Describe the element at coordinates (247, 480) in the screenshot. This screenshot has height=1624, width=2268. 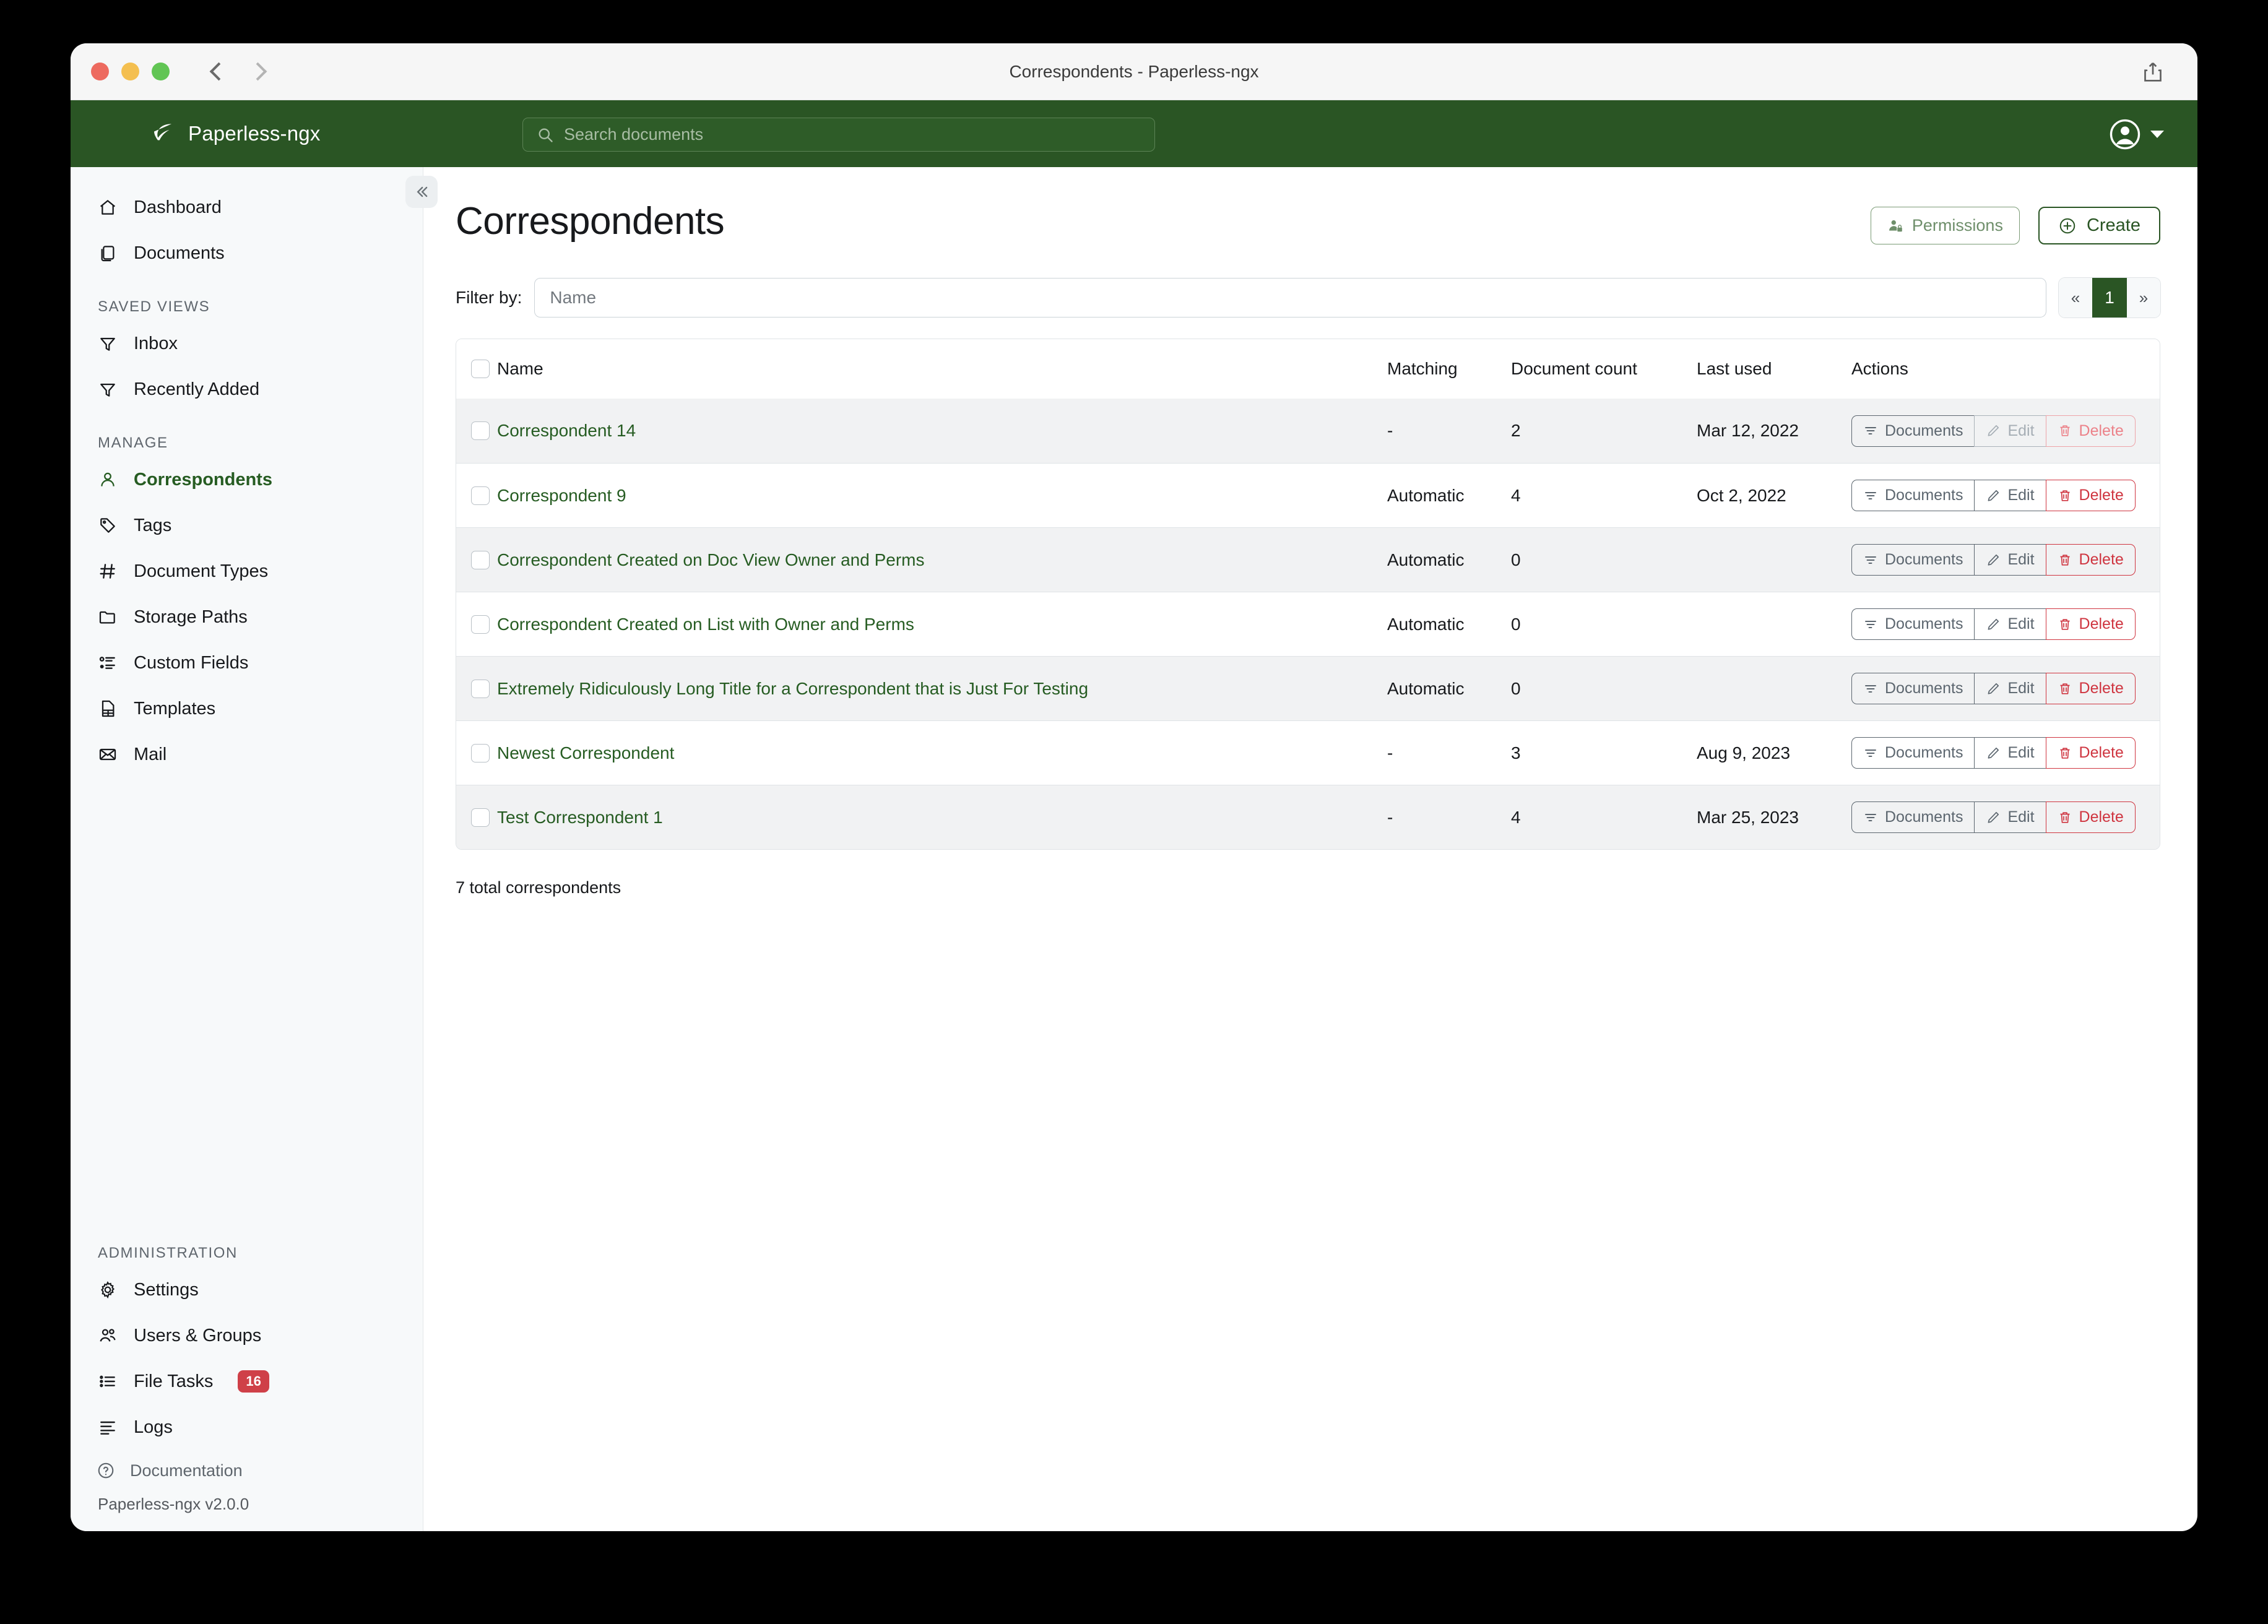
I see `sidebar-item-correspondents: Correspondents` at that location.